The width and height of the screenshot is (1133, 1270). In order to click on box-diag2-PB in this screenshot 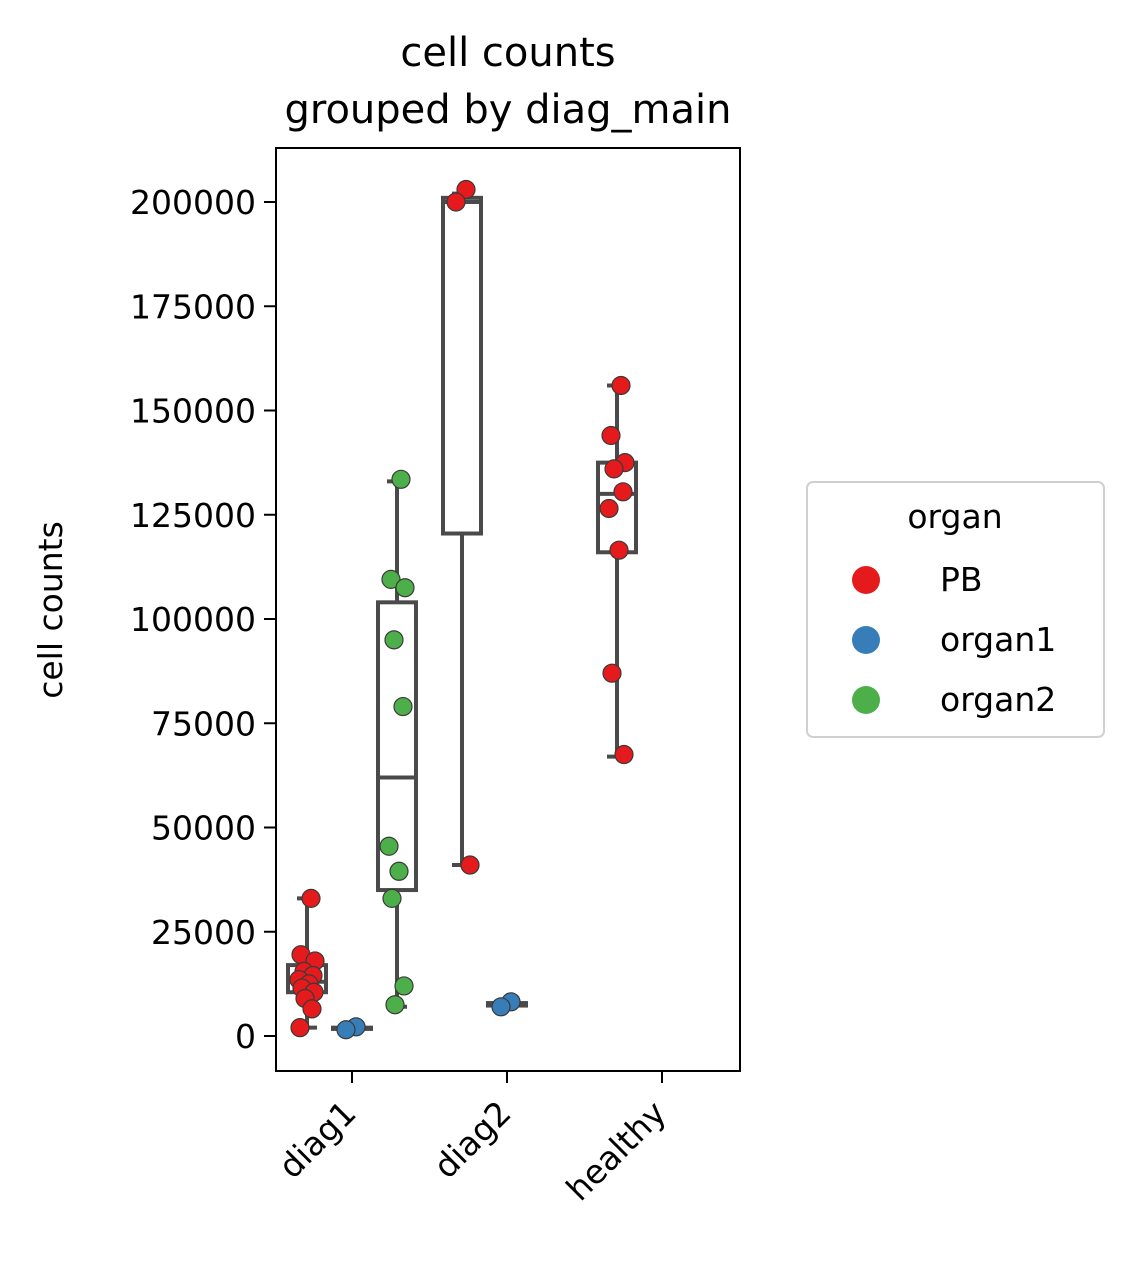, I will do `click(462, 527)`.